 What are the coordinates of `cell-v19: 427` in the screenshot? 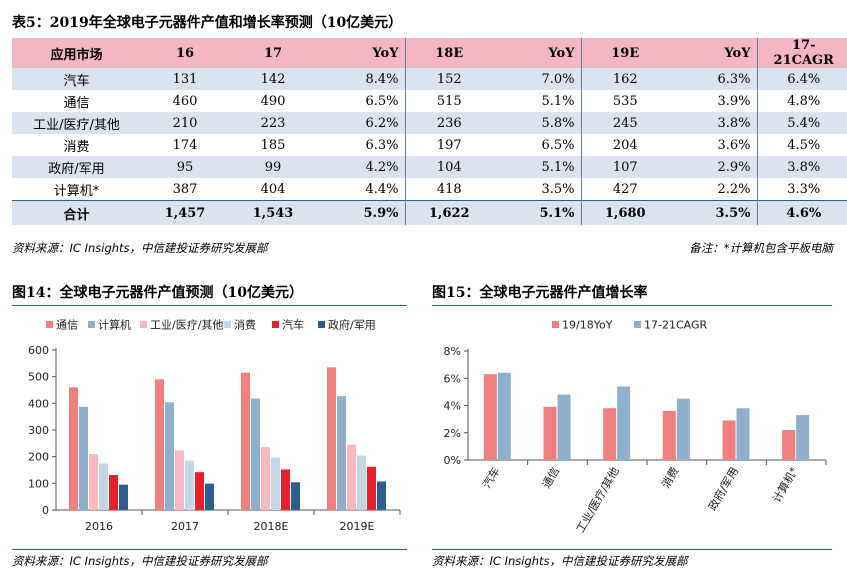 It's located at (624, 189).